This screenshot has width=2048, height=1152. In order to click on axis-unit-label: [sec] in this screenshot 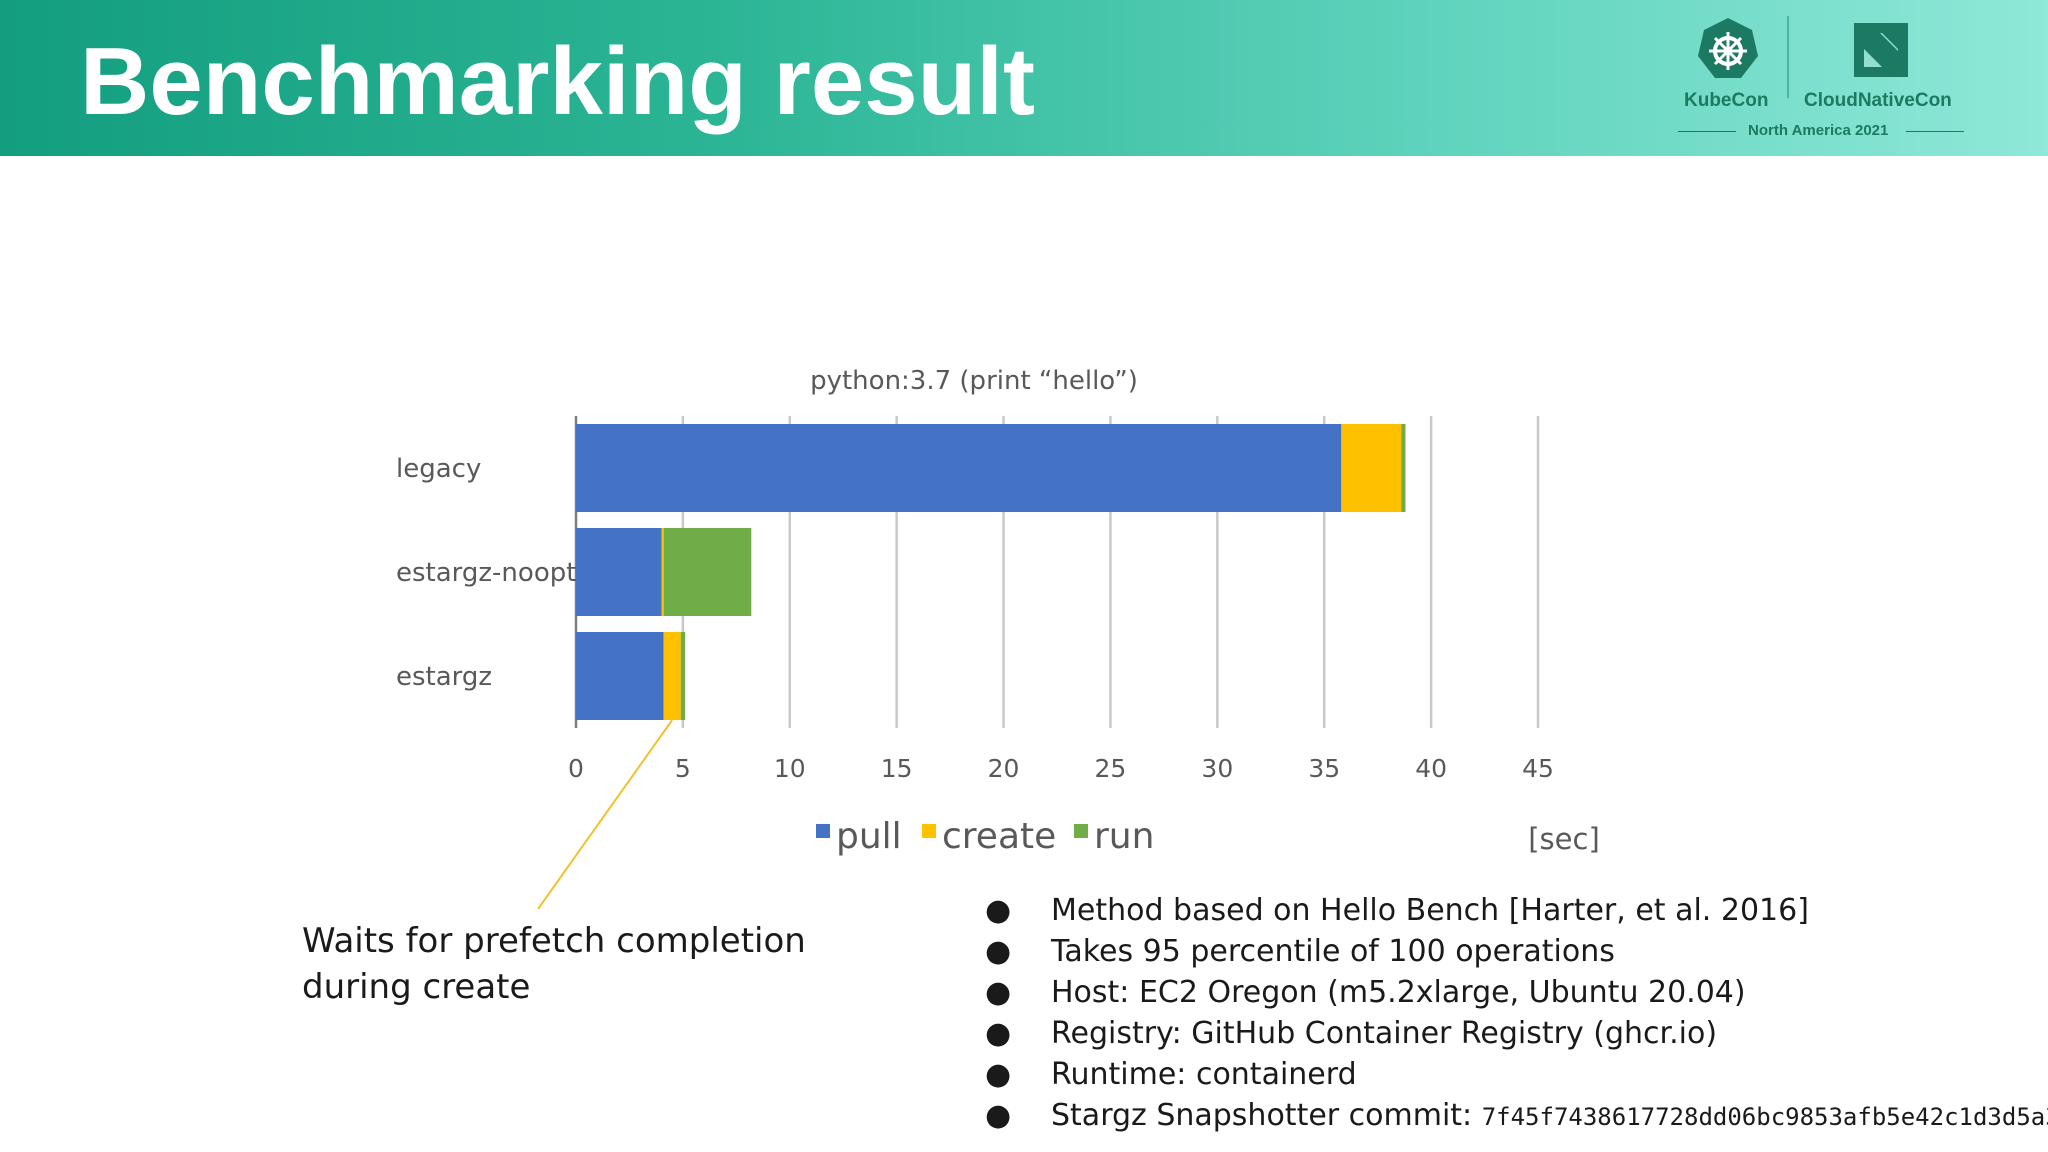, I will do `click(1564, 839)`.